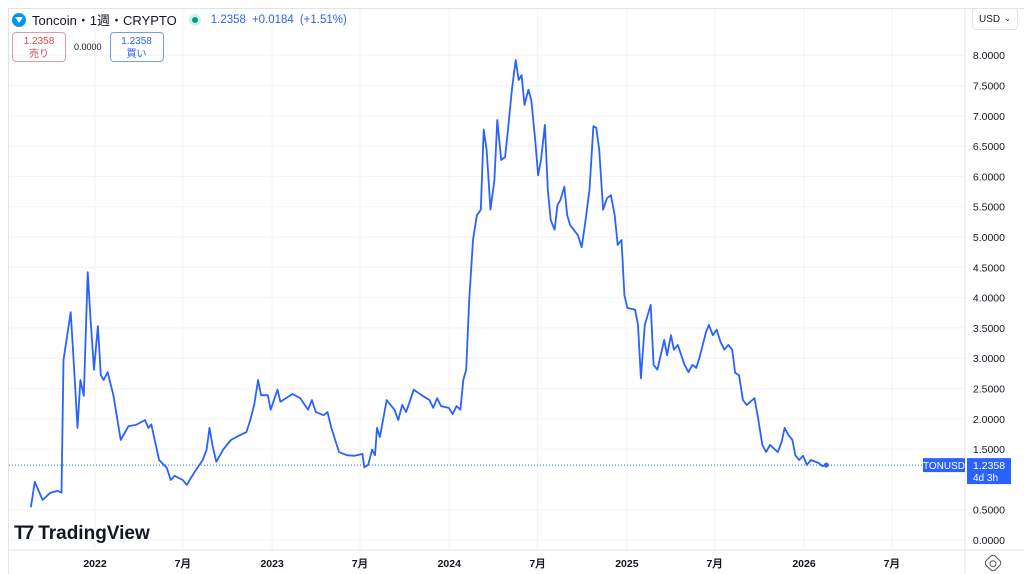  Describe the element at coordinates (989, 117) in the screenshot. I see `y-tick-label: 7.0000` at that location.